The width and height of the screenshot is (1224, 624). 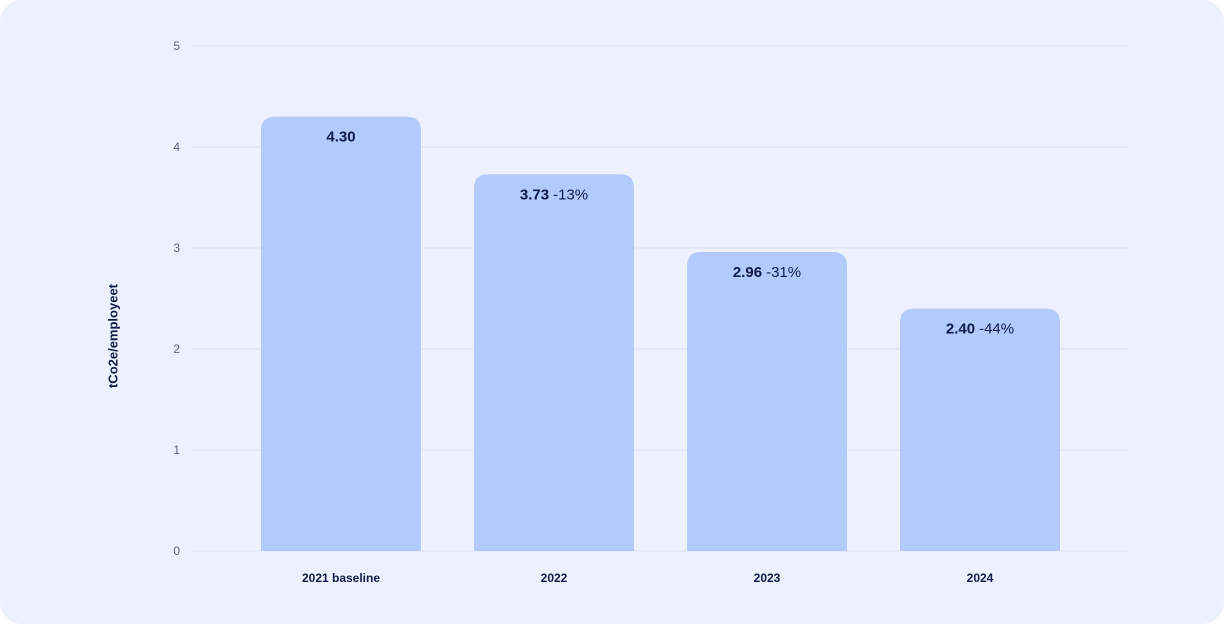 What do you see at coordinates (767, 578) in the screenshot?
I see `x-tick-label: 2023` at bounding box center [767, 578].